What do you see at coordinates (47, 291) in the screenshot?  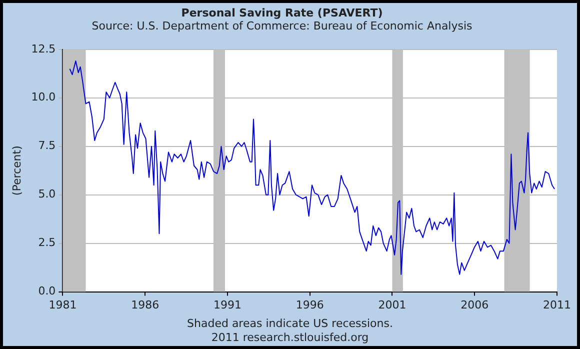 I see `y-tick-label: 0.0` at bounding box center [47, 291].